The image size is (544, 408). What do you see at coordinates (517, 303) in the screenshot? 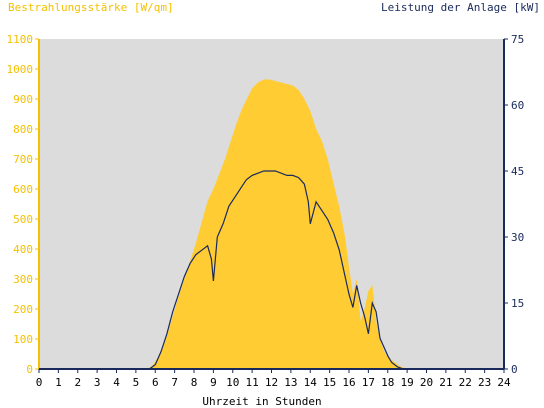
I see `right-tick-label: 15` at bounding box center [517, 303].